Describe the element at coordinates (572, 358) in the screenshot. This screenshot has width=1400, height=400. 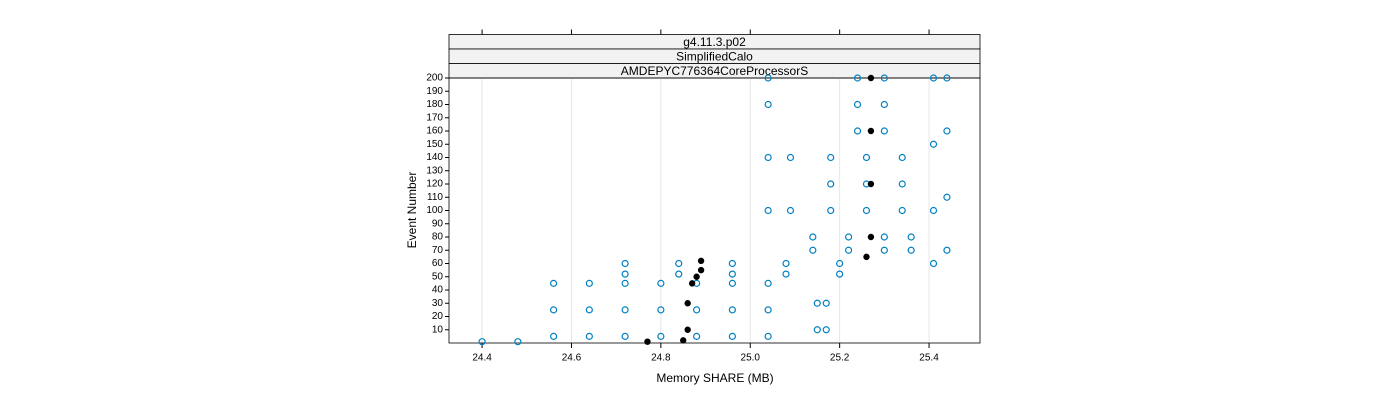
I see `x-tick-label: 24.6` at that location.